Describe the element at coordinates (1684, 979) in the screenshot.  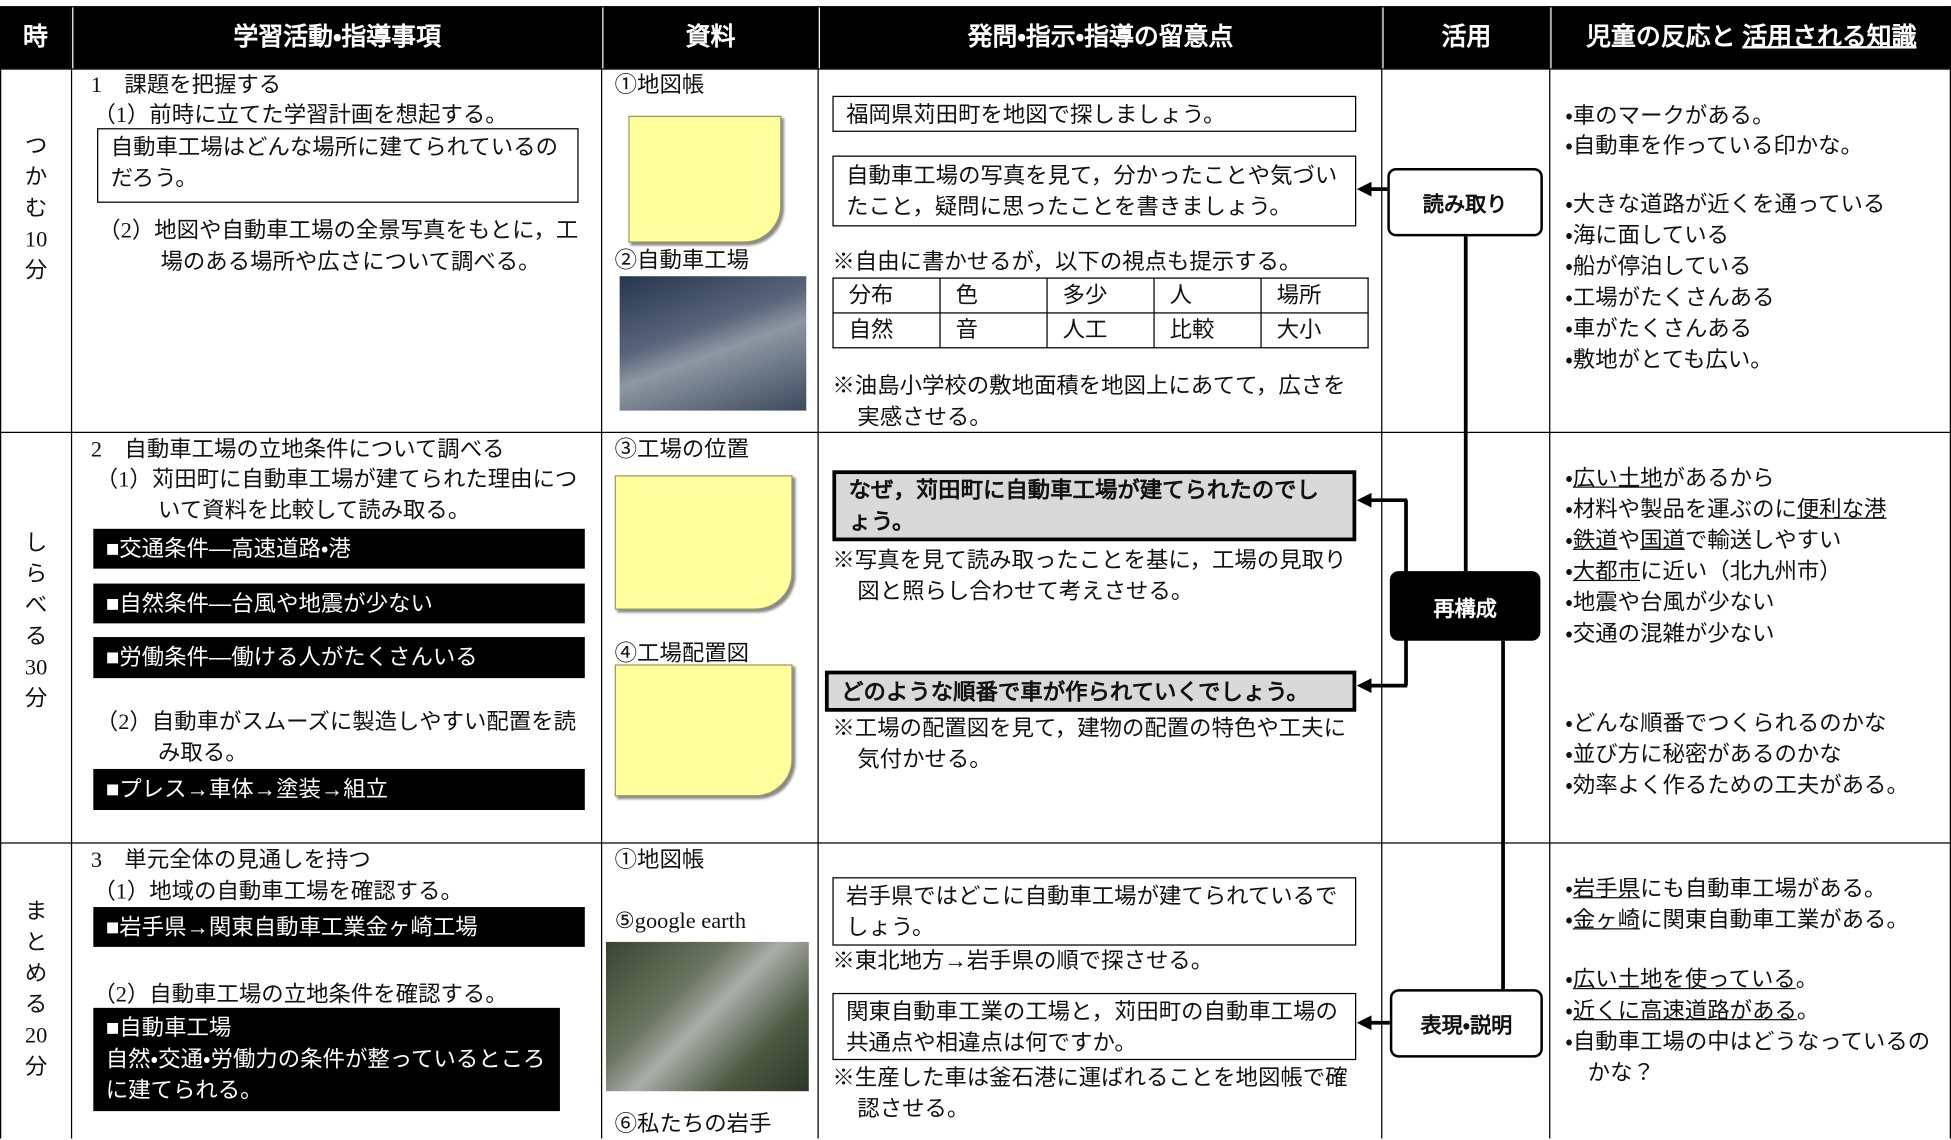
I see `key-knowledge: 広い土地を使っている` at that location.